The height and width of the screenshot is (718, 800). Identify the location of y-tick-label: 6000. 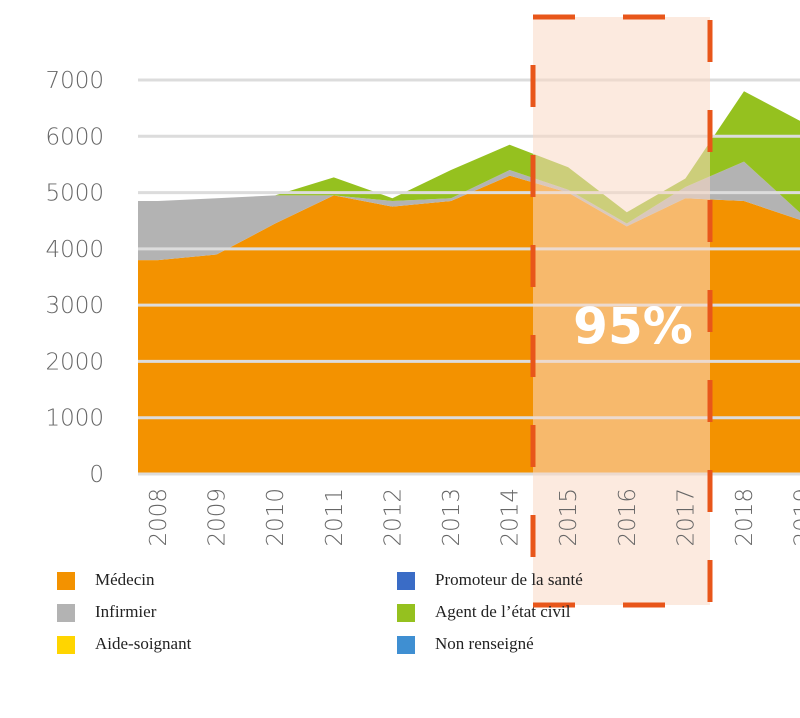
(74, 137).